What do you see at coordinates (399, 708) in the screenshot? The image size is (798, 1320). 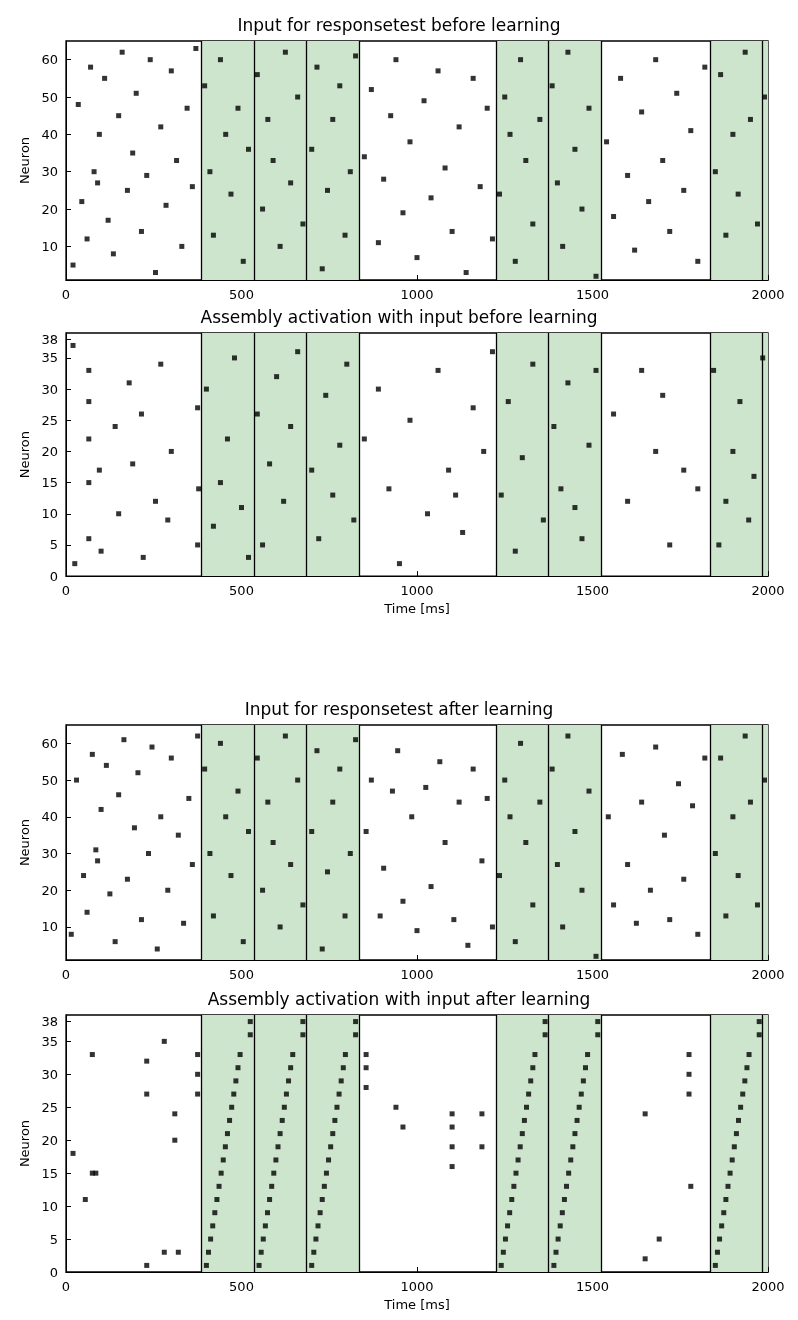 I see `chart-title: Input for responsetest after learning` at bounding box center [399, 708].